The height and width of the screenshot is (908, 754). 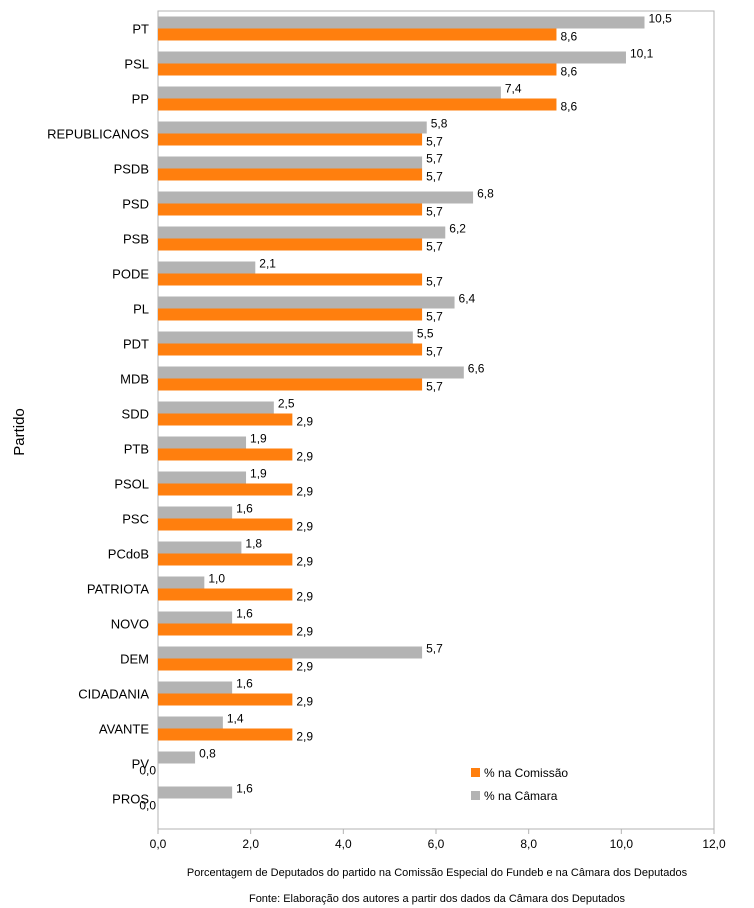 I want to click on value-label-camara-pcdob: 1,8, so click(x=253, y=544).